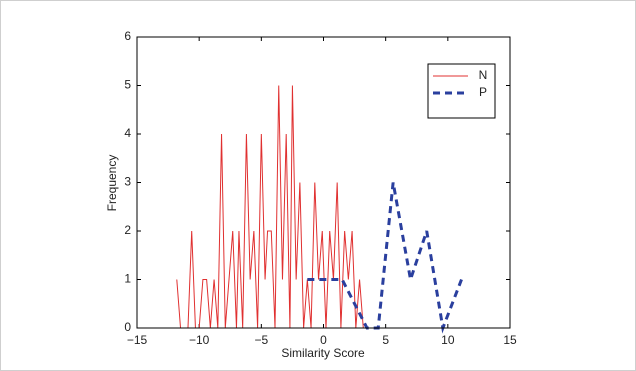  What do you see at coordinates (127, 36) in the screenshot?
I see `y-tick-label: 6` at bounding box center [127, 36].